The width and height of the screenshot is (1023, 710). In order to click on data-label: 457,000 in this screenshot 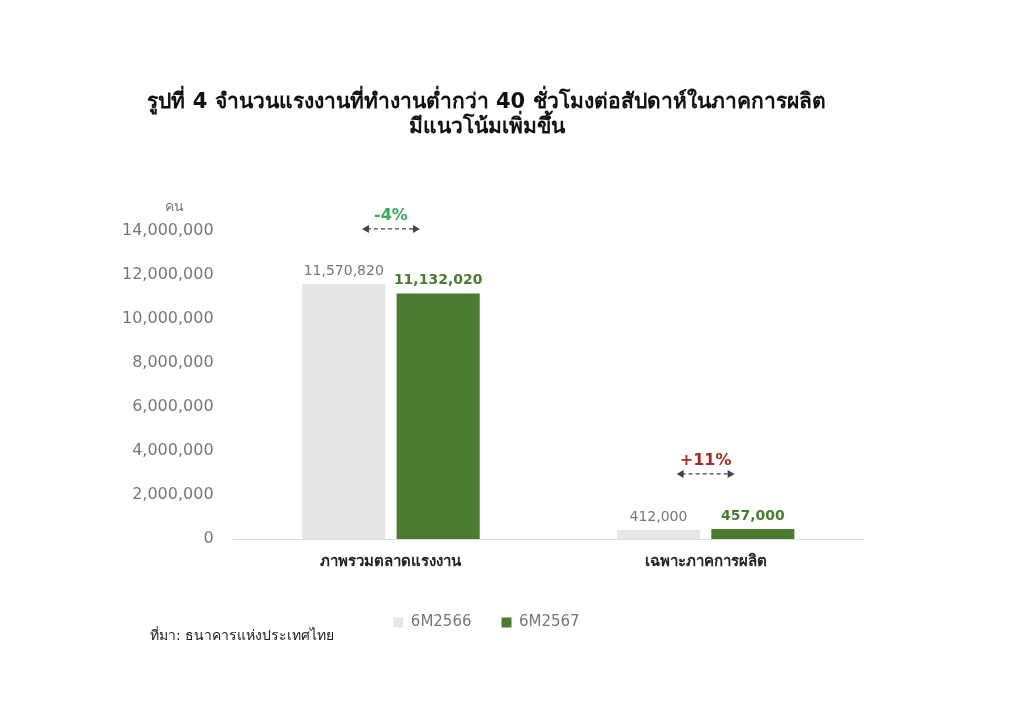, I will do `click(752, 514)`.